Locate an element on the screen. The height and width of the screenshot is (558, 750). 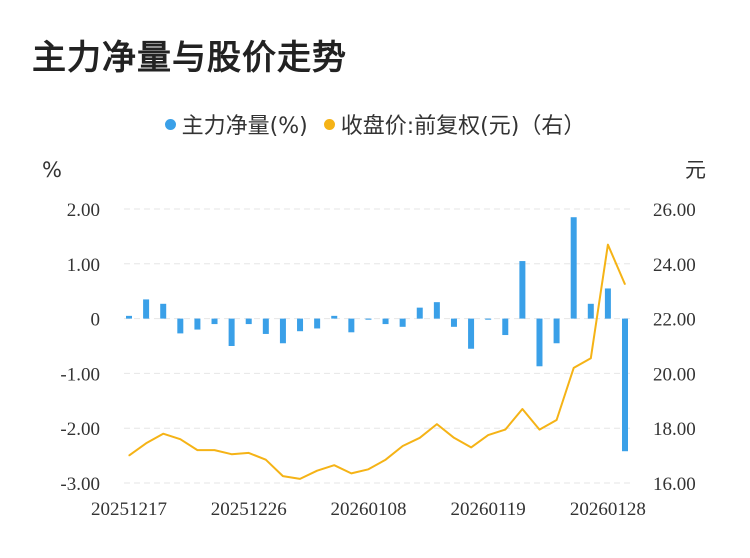
right-axis-tick-label: 26.00 is located at coordinates (674, 210).